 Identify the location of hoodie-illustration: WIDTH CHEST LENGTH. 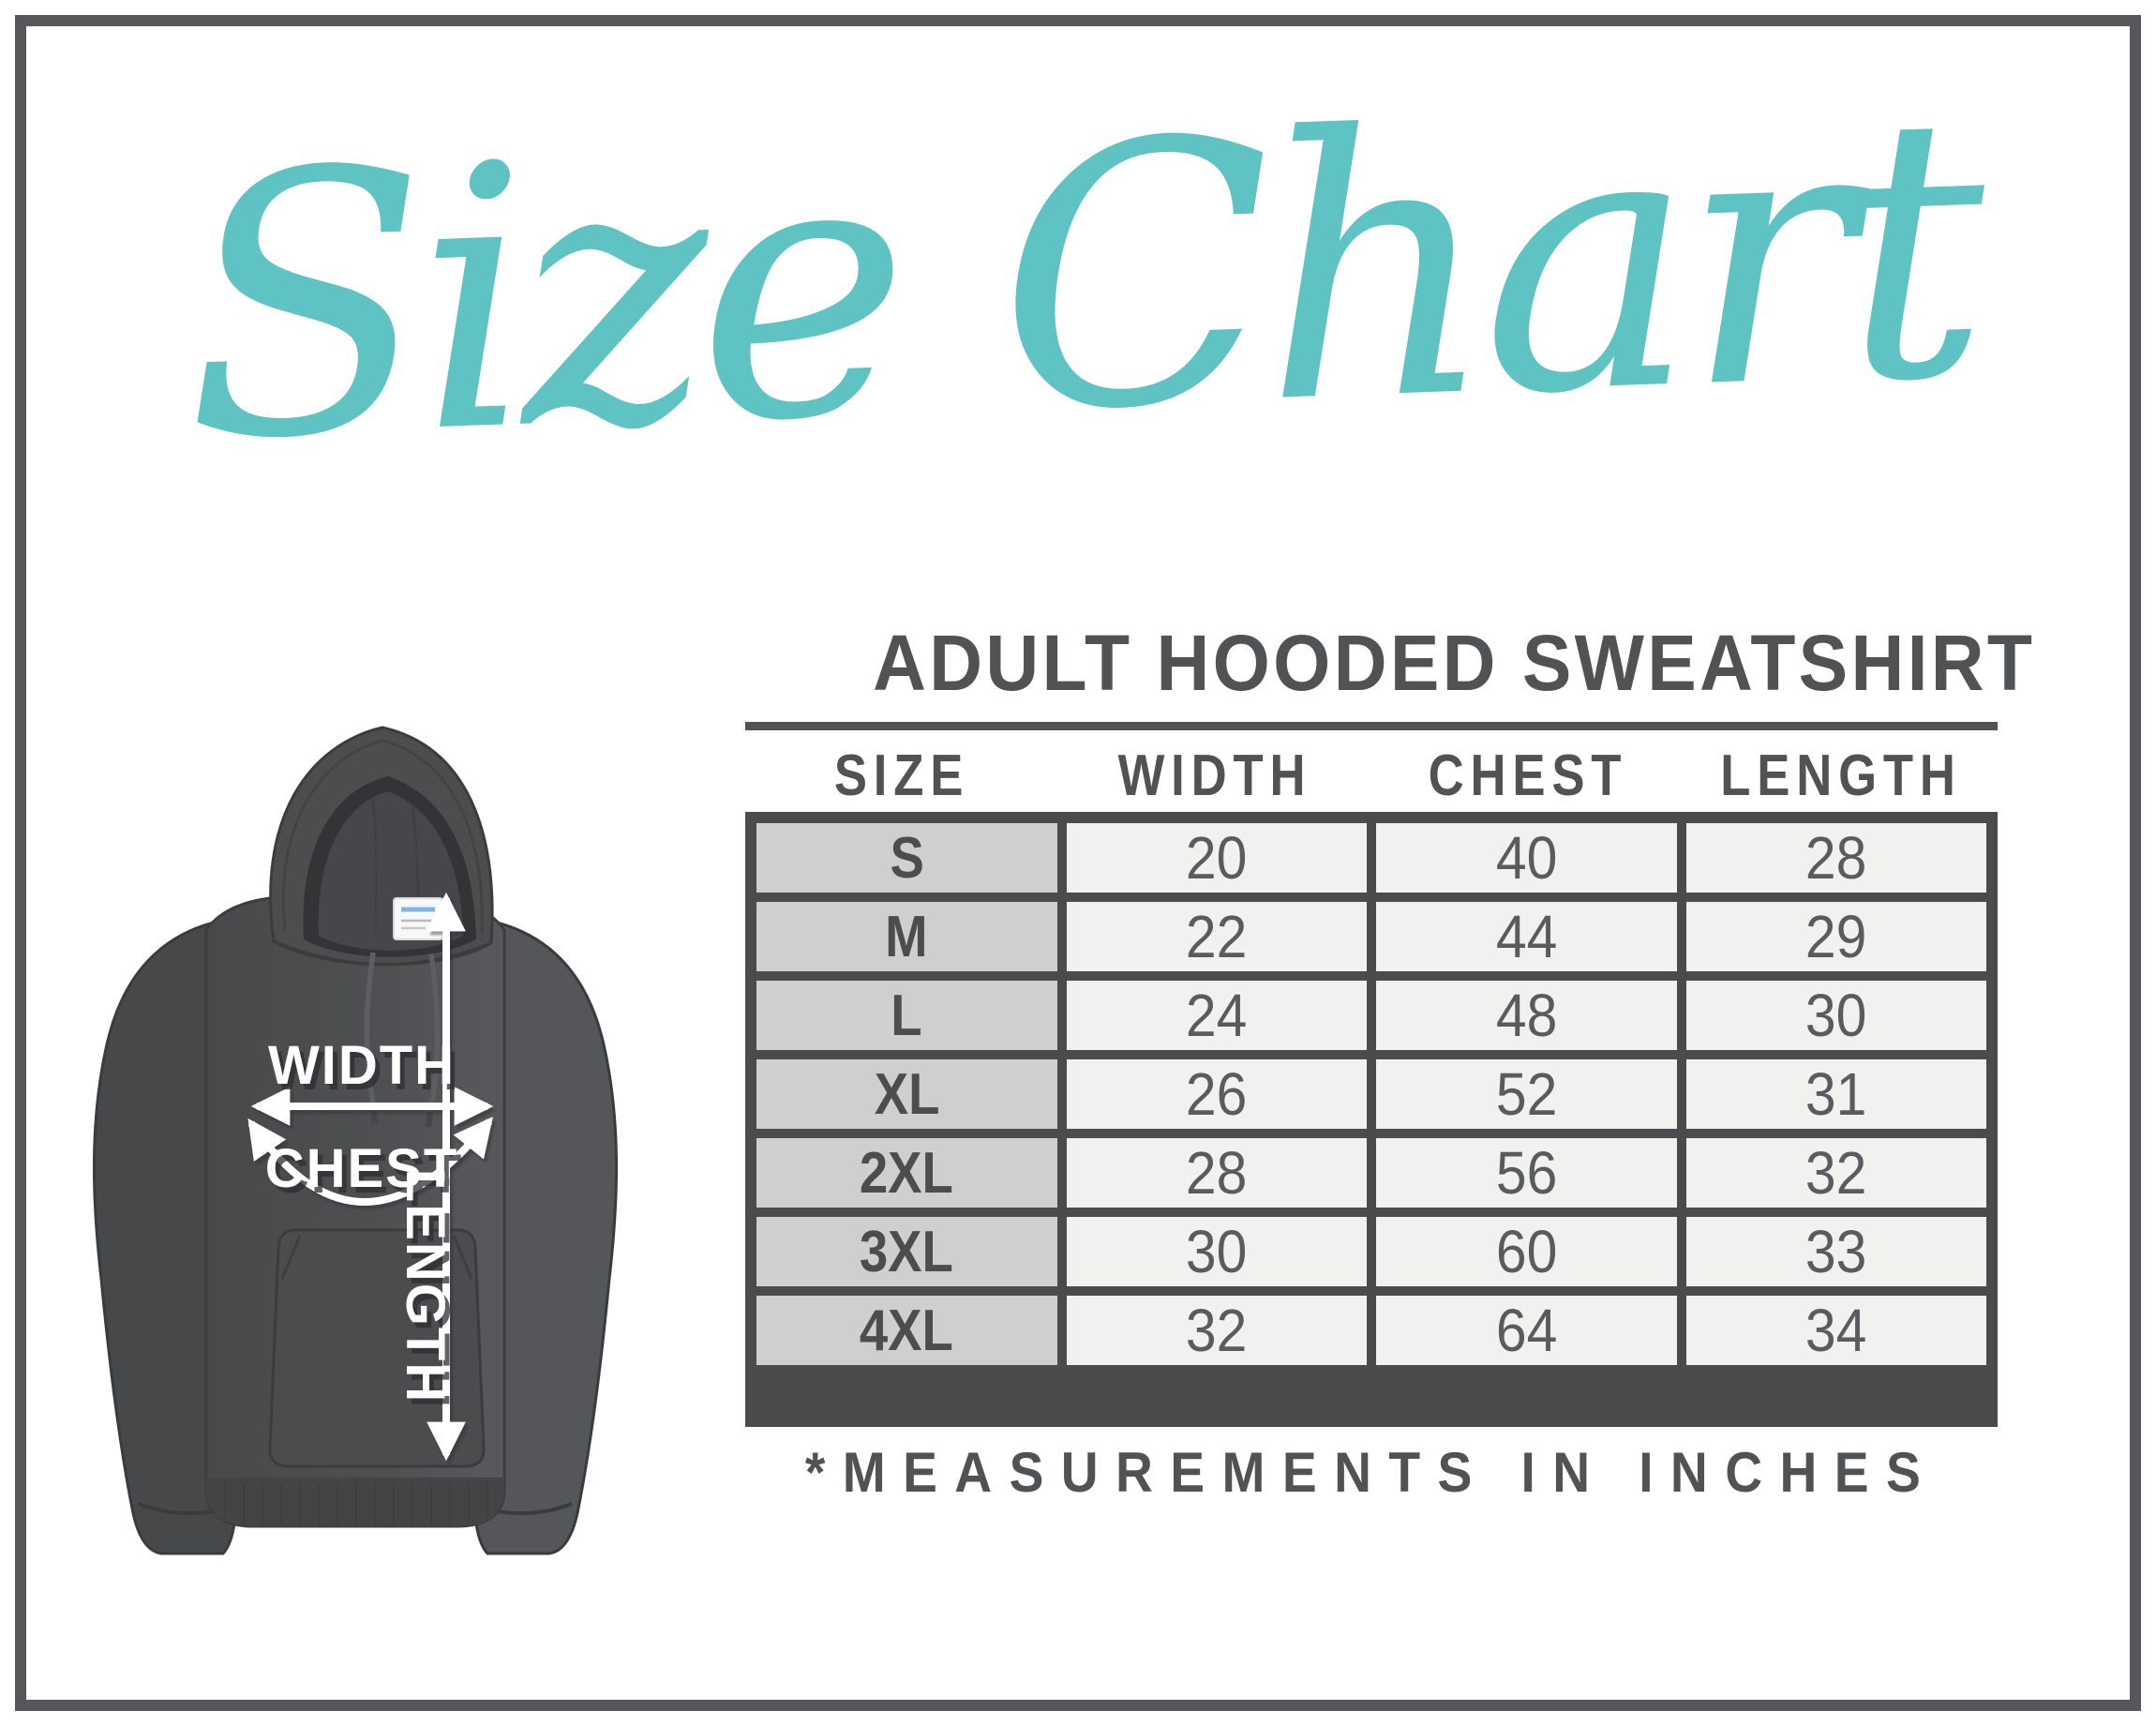
(355, 1140).